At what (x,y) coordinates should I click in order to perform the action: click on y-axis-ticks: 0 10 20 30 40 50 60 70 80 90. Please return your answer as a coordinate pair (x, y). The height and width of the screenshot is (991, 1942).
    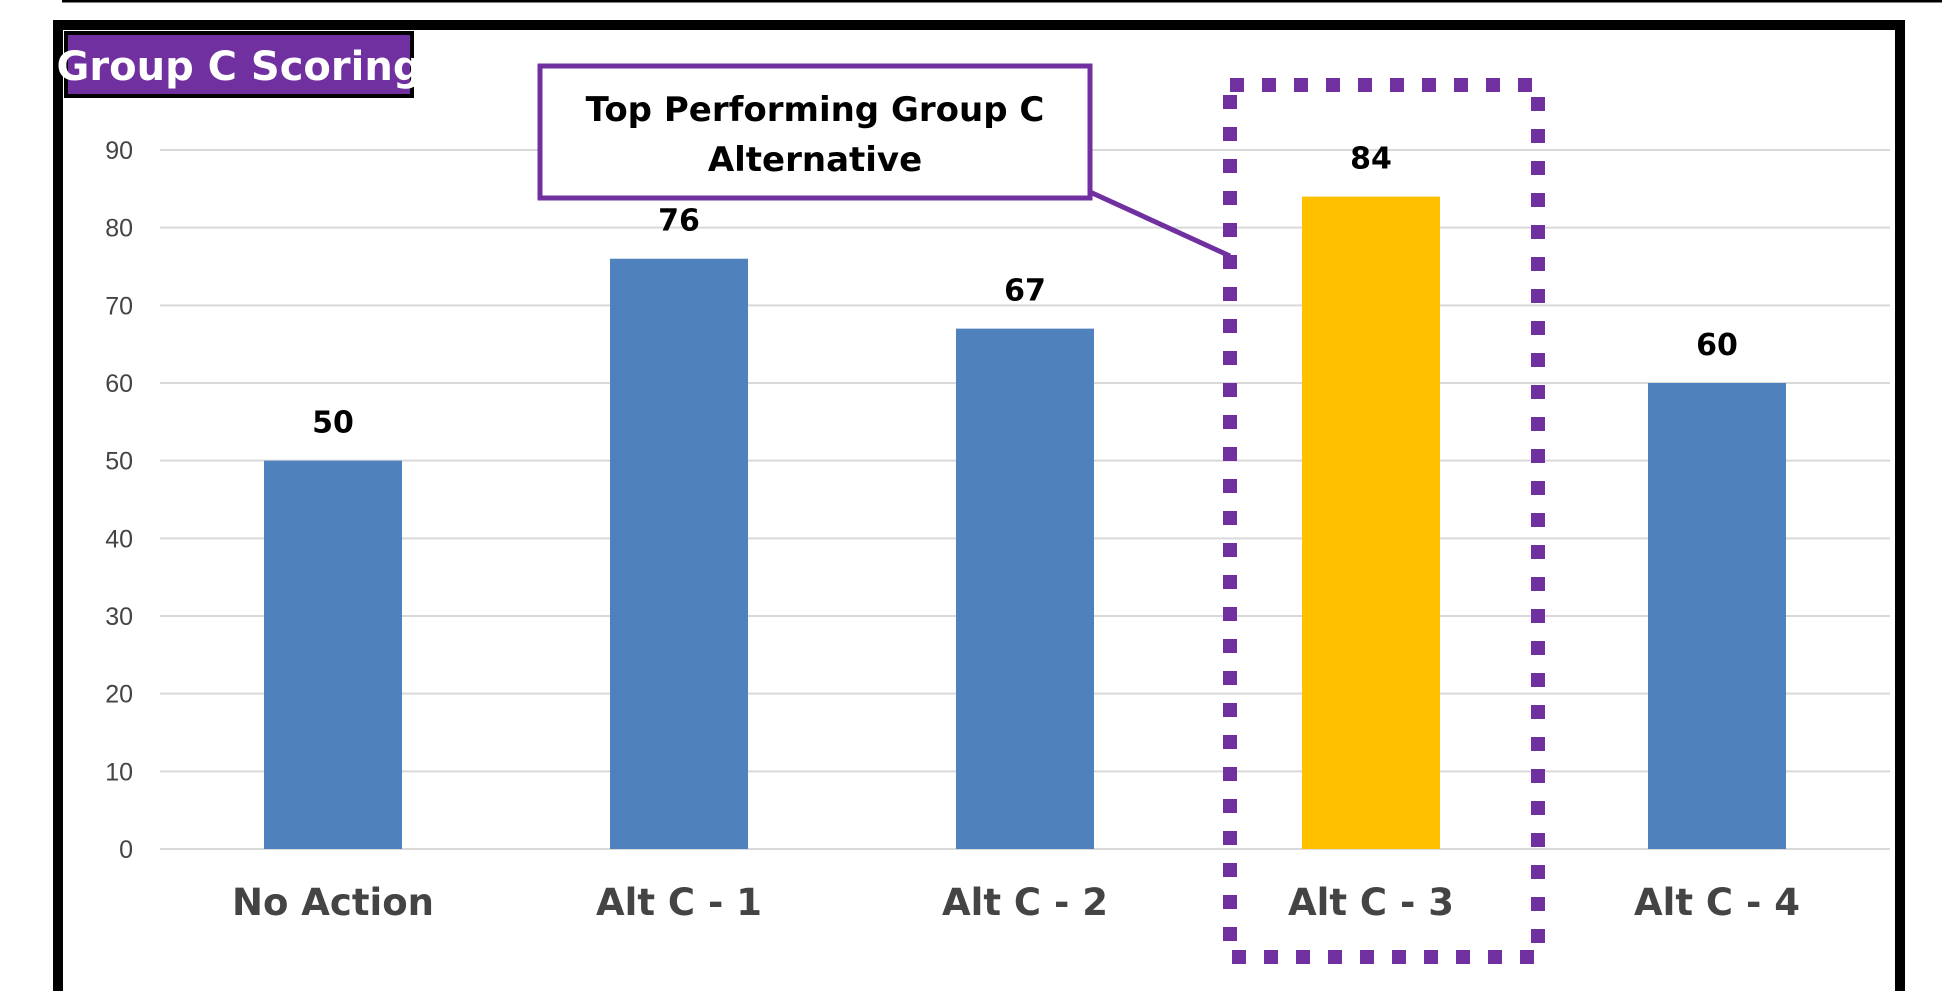
    Looking at the image, I should click on (119, 500).